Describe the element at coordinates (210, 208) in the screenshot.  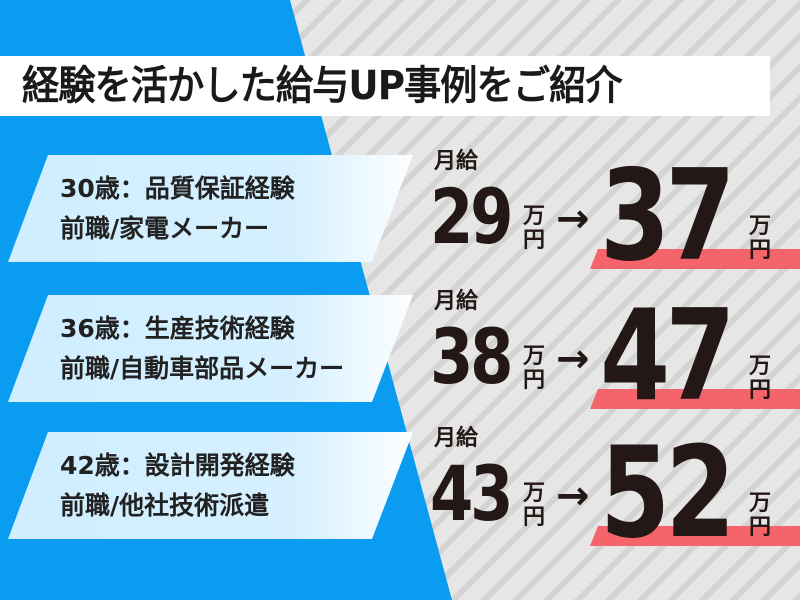
I see `case-card: 30歳：品質保証経験 前職/家電メーカー` at that location.